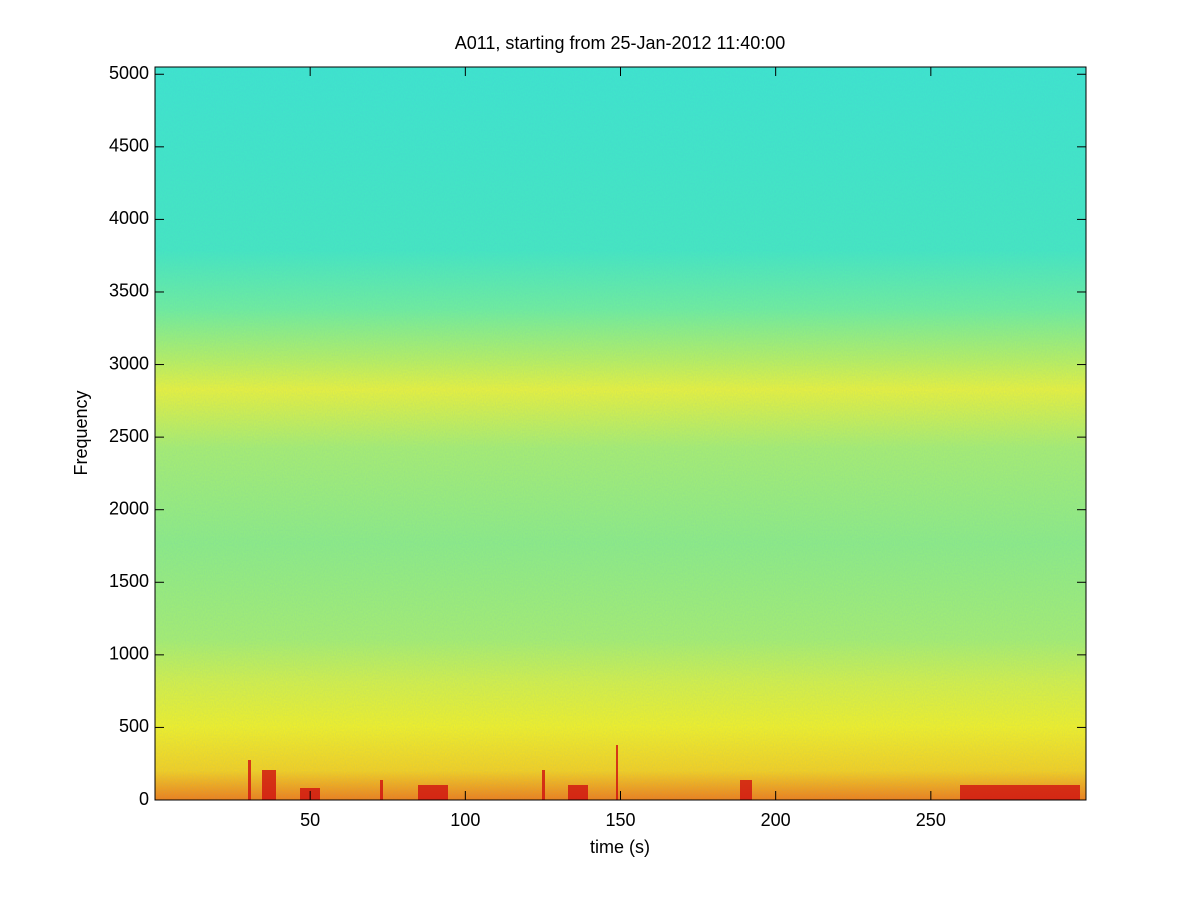  I want to click on x-tick-label: 50, so click(310, 820).